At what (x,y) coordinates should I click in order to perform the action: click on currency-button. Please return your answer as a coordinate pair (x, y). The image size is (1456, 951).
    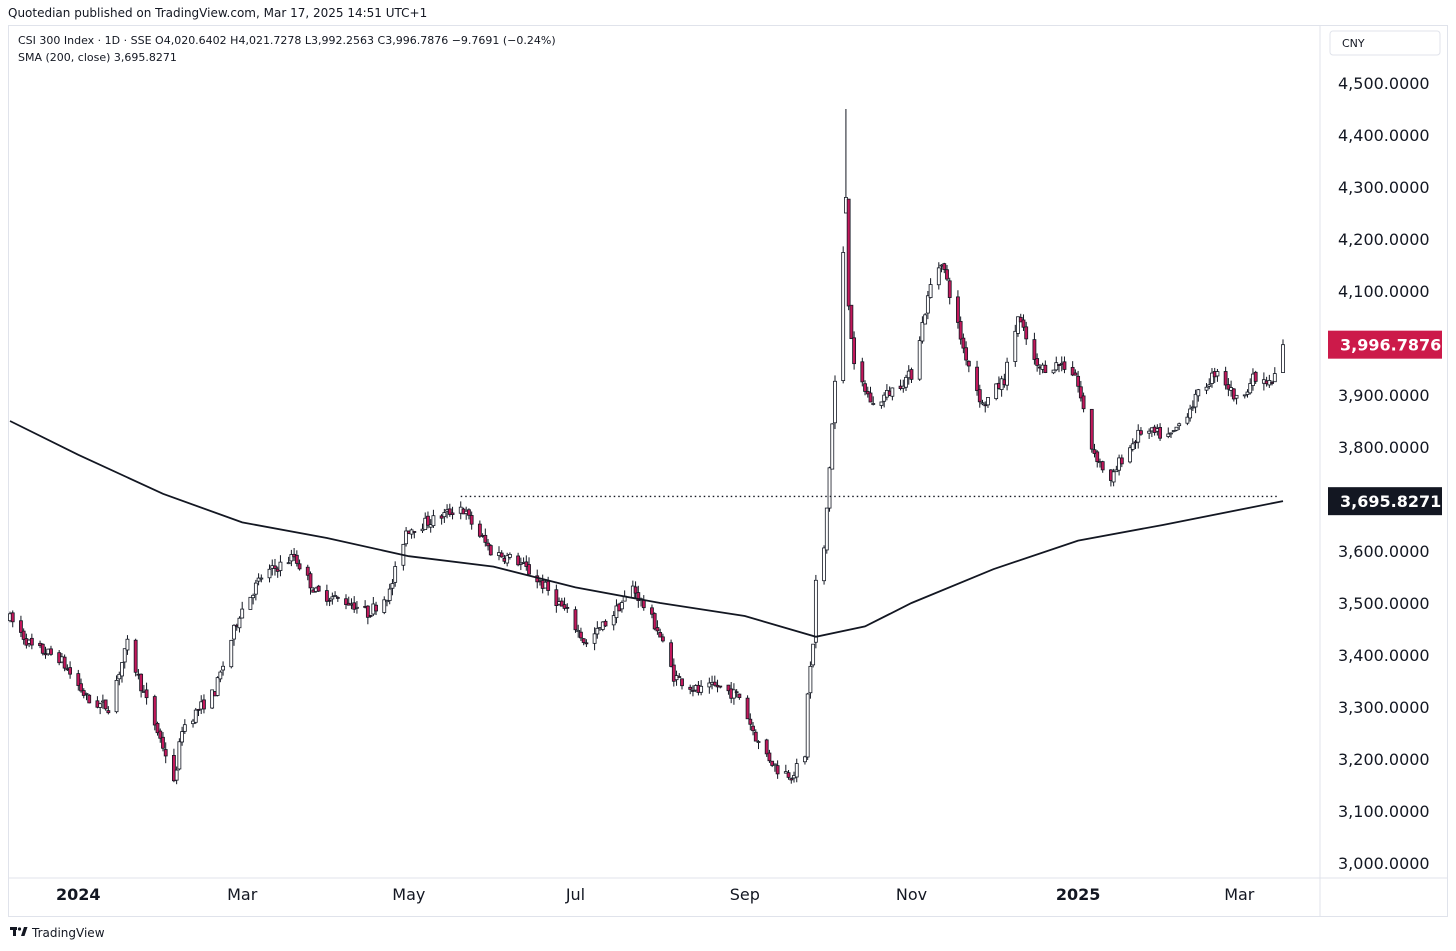
    Looking at the image, I should click on (1385, 43).